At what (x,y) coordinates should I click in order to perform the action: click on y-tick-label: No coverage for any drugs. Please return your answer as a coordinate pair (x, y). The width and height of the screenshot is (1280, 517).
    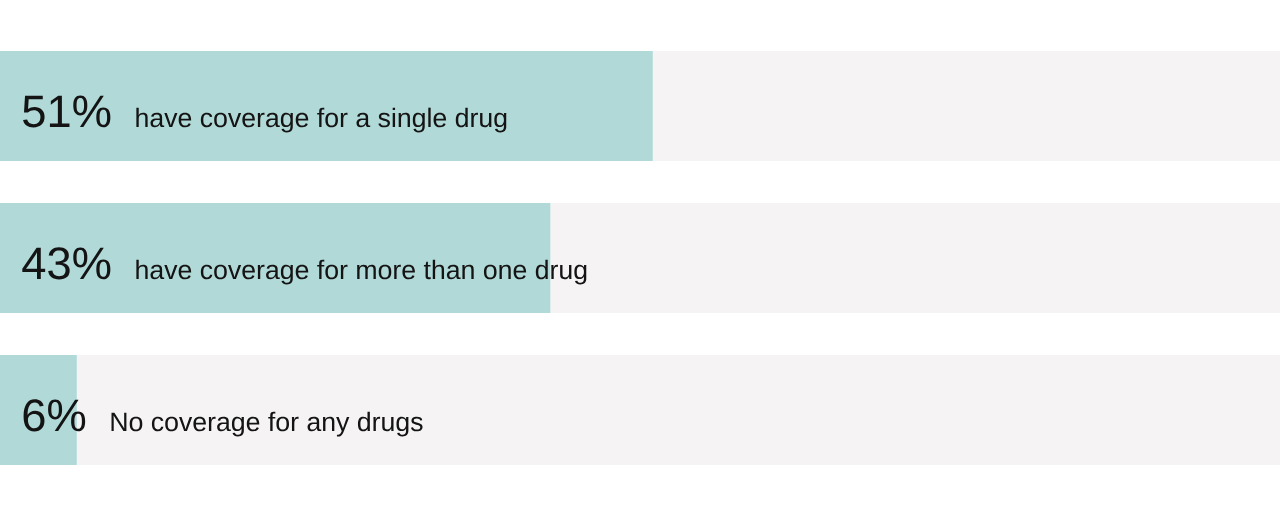
    Looking at the image, I should click on (267, 424).